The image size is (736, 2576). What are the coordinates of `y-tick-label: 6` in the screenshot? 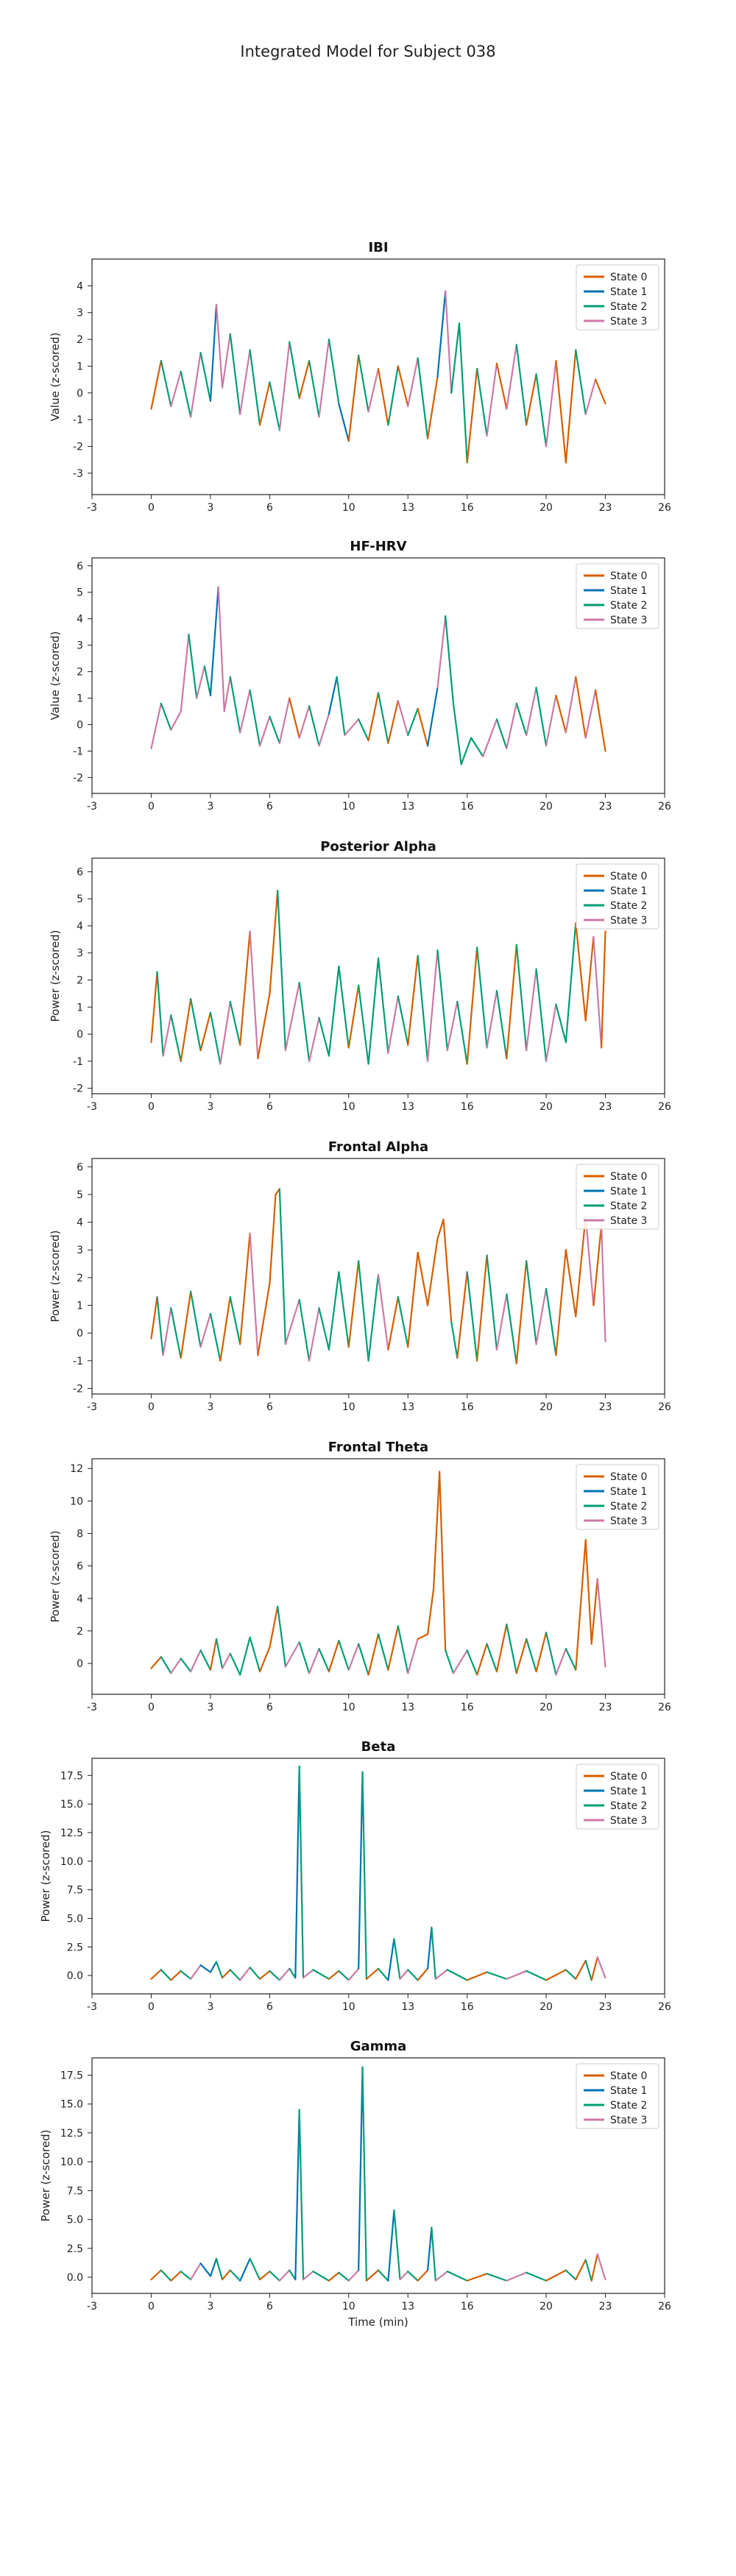 It's located at (80, 1167).